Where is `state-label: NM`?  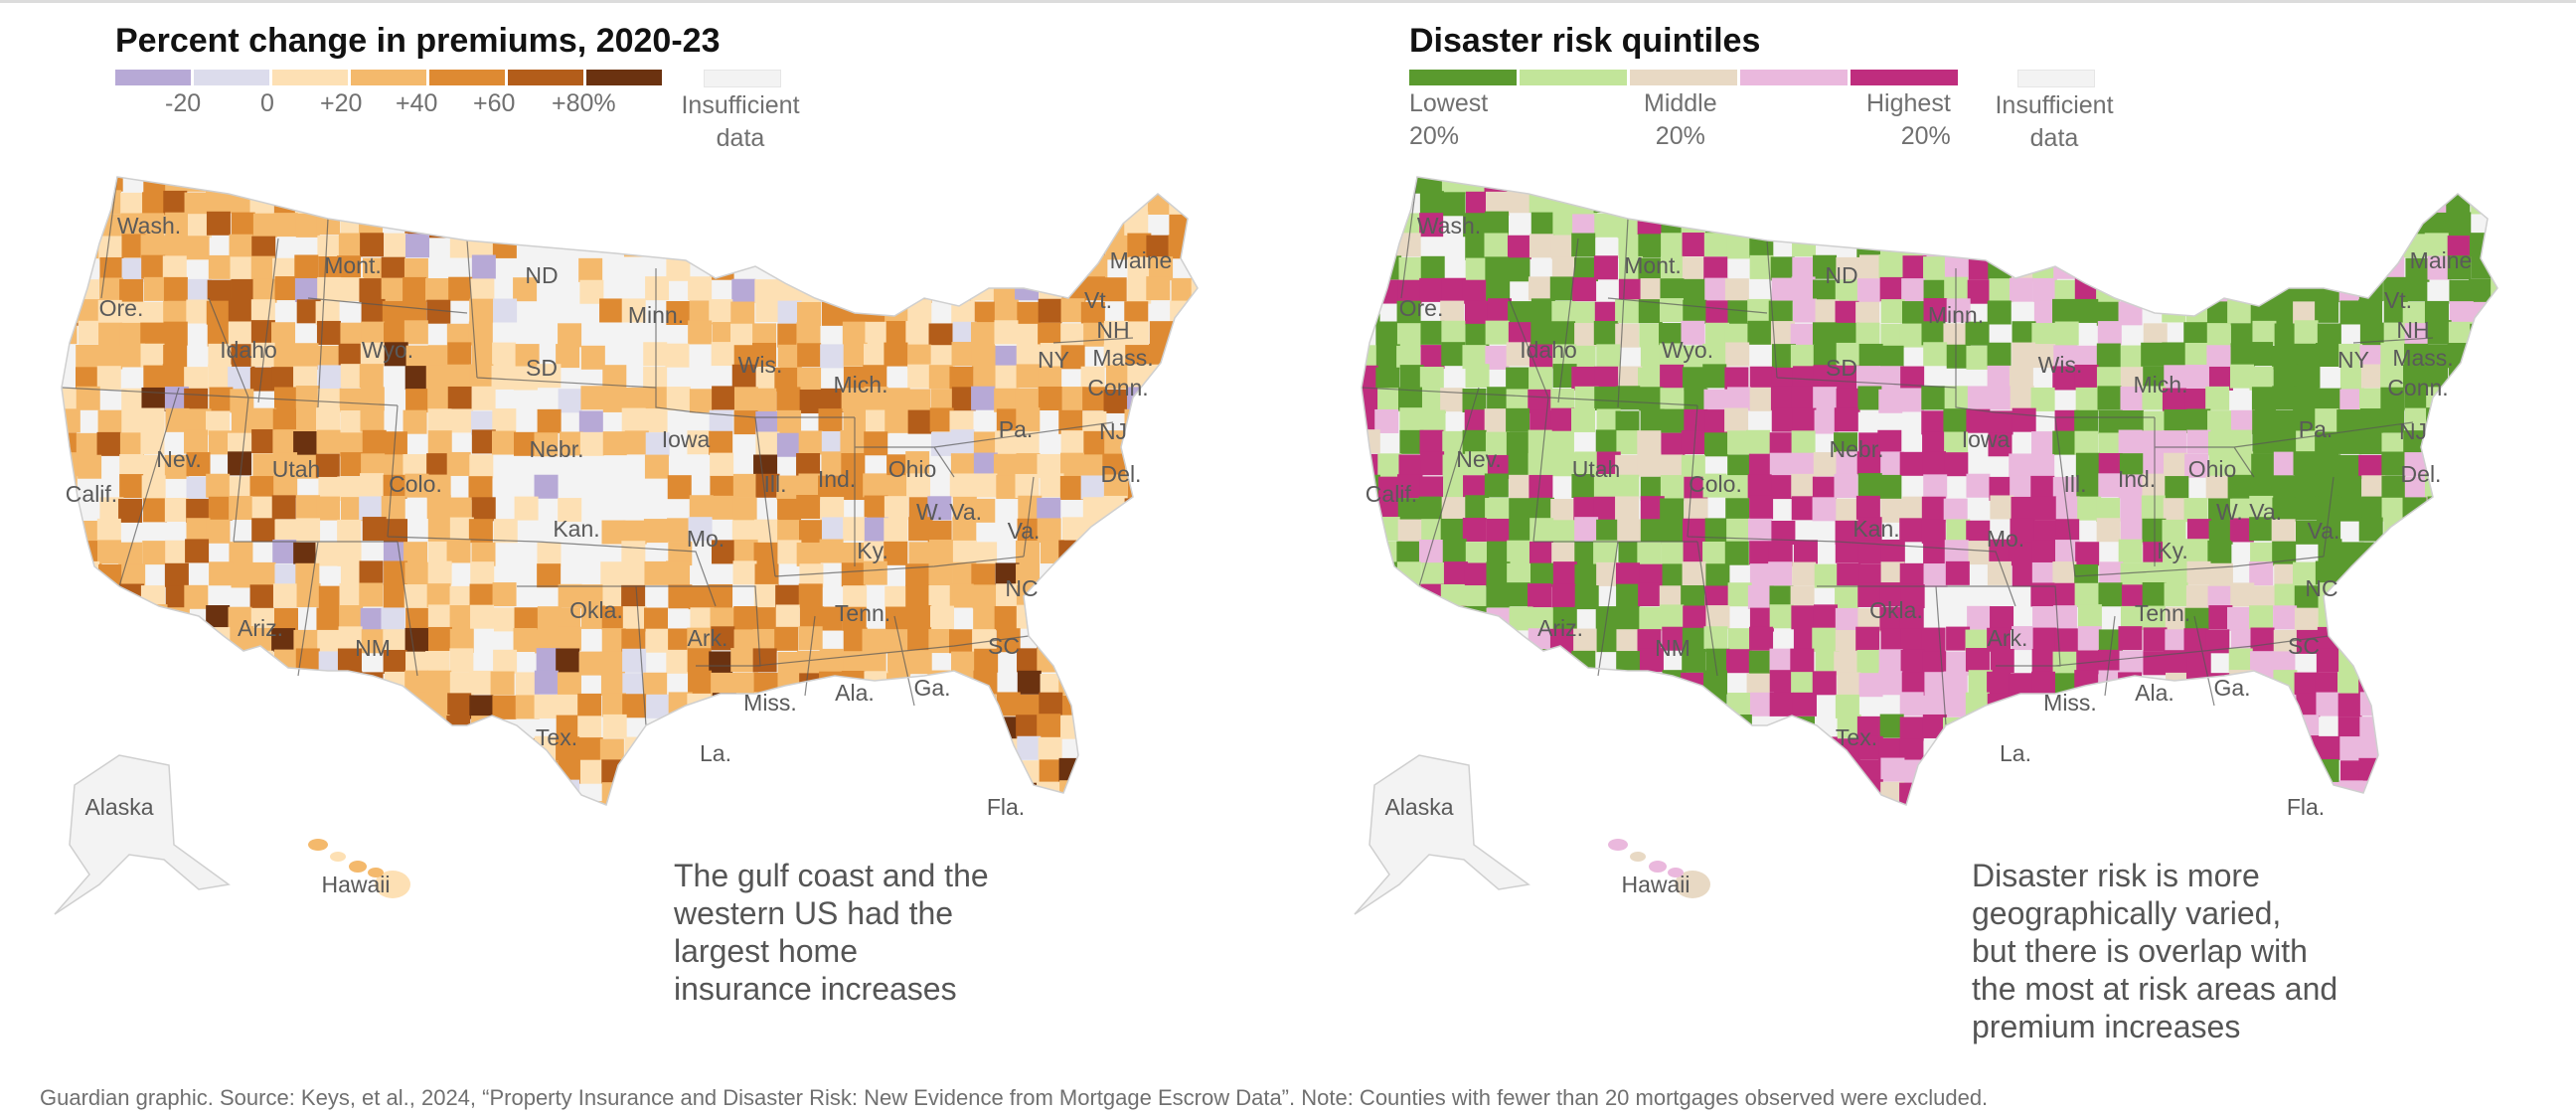
state-label: NM is located at coordinates (1672, 648).